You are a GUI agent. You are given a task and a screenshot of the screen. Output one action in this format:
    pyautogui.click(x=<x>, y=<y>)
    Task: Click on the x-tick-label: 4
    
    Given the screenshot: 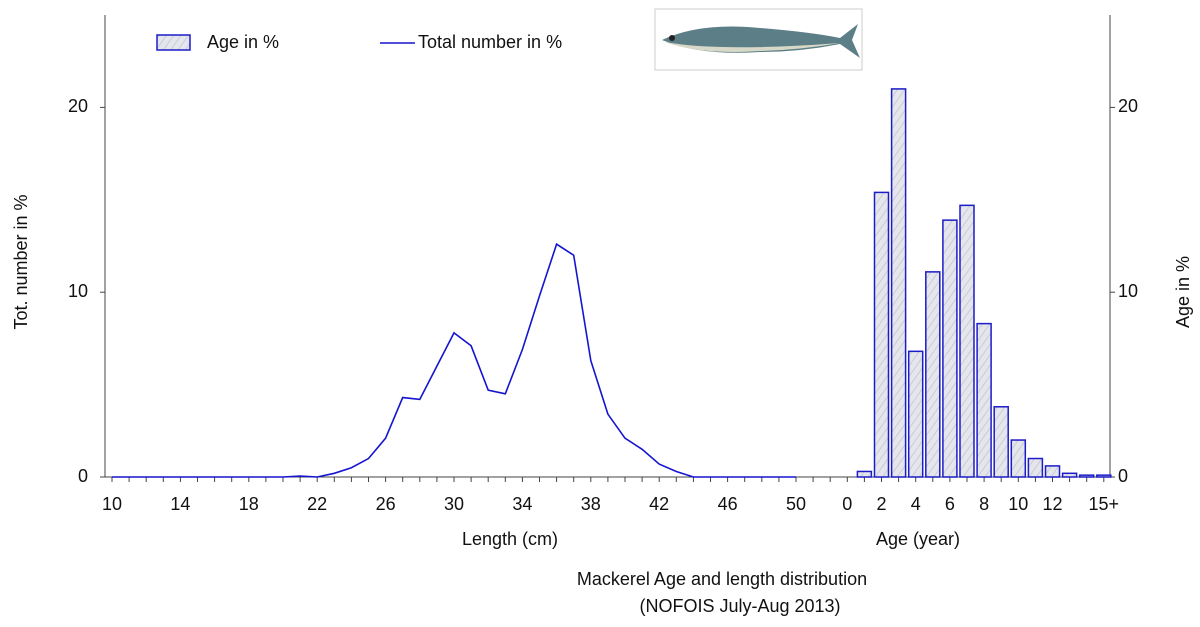 What is the action you would take?
    pyautogui.click(x=916, y=504)
    